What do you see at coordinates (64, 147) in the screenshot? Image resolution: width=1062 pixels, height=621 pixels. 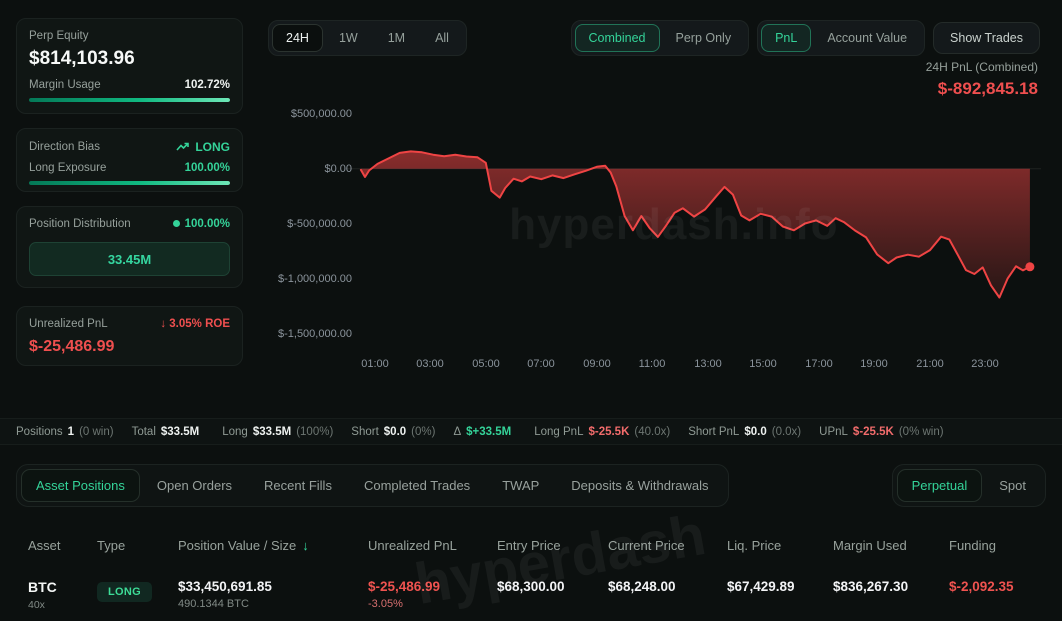 I see `direction-bias-label: Direction Bias` at bounding box center [64, 147].